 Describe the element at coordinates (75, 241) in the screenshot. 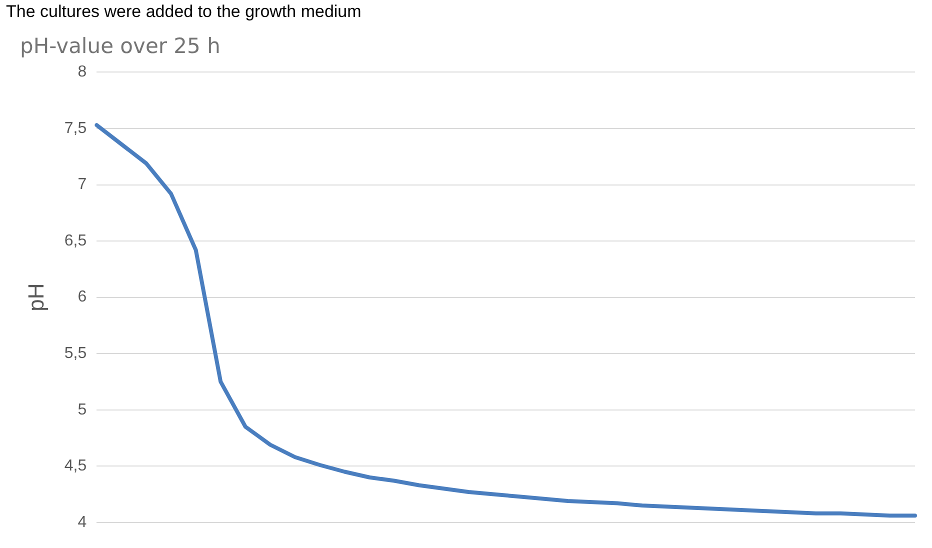

I see `y-tick-label: 6,5` at that location.